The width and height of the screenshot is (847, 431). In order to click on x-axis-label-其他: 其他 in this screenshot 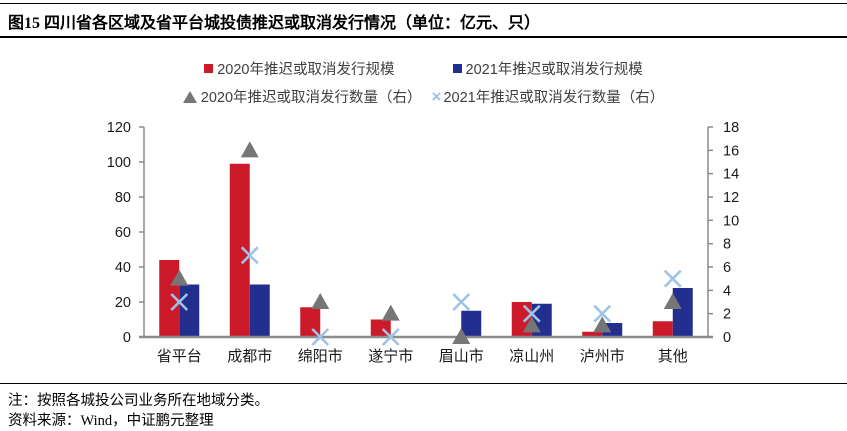, I will do `click(673, 356)`.